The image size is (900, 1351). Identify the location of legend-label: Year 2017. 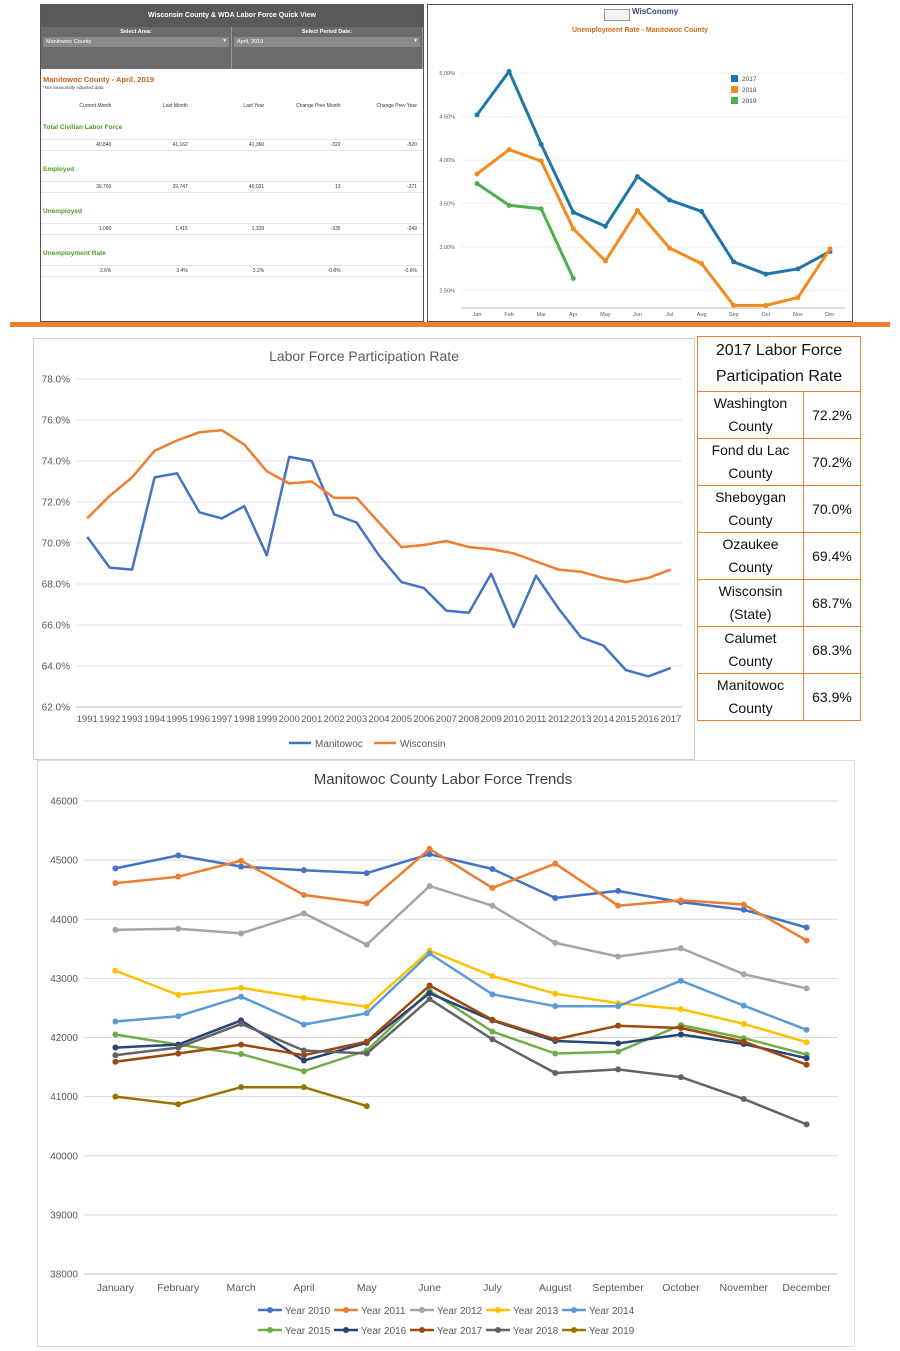
(460, 1331).